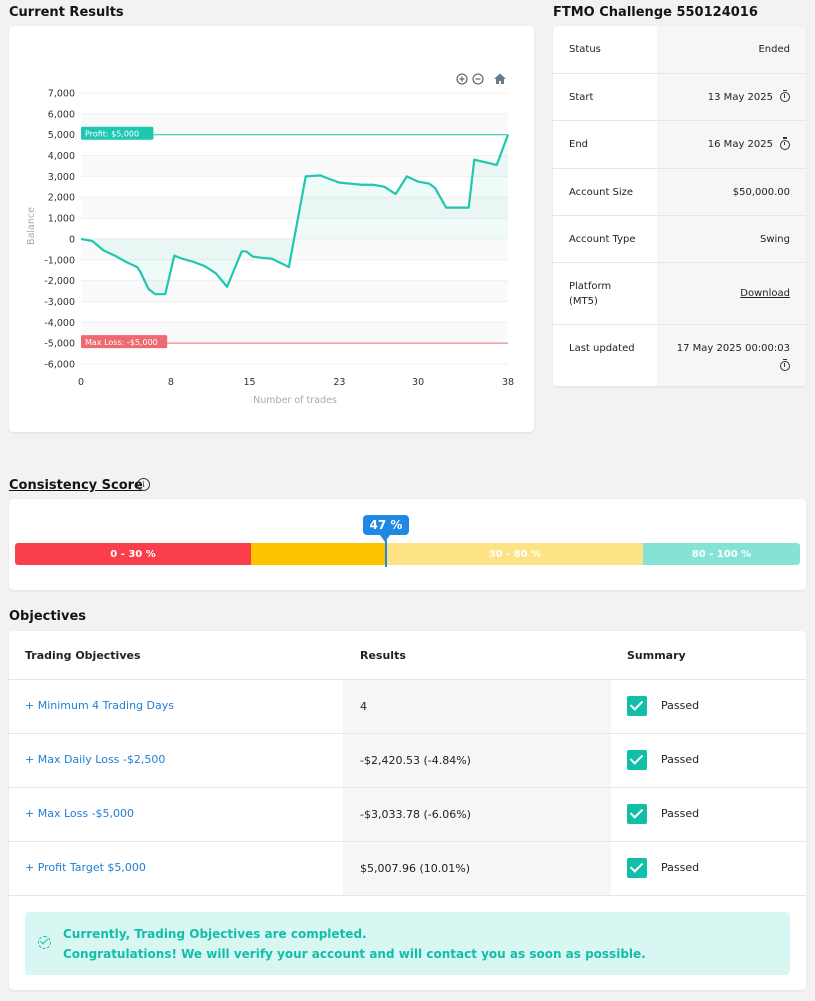 Image resolution: width=815 pixels, height=1001 pixels. What do you see at coordinates (319, 554) in the screenshot?
I see `consistency-segment-warning` at bounding box center [319, 554].